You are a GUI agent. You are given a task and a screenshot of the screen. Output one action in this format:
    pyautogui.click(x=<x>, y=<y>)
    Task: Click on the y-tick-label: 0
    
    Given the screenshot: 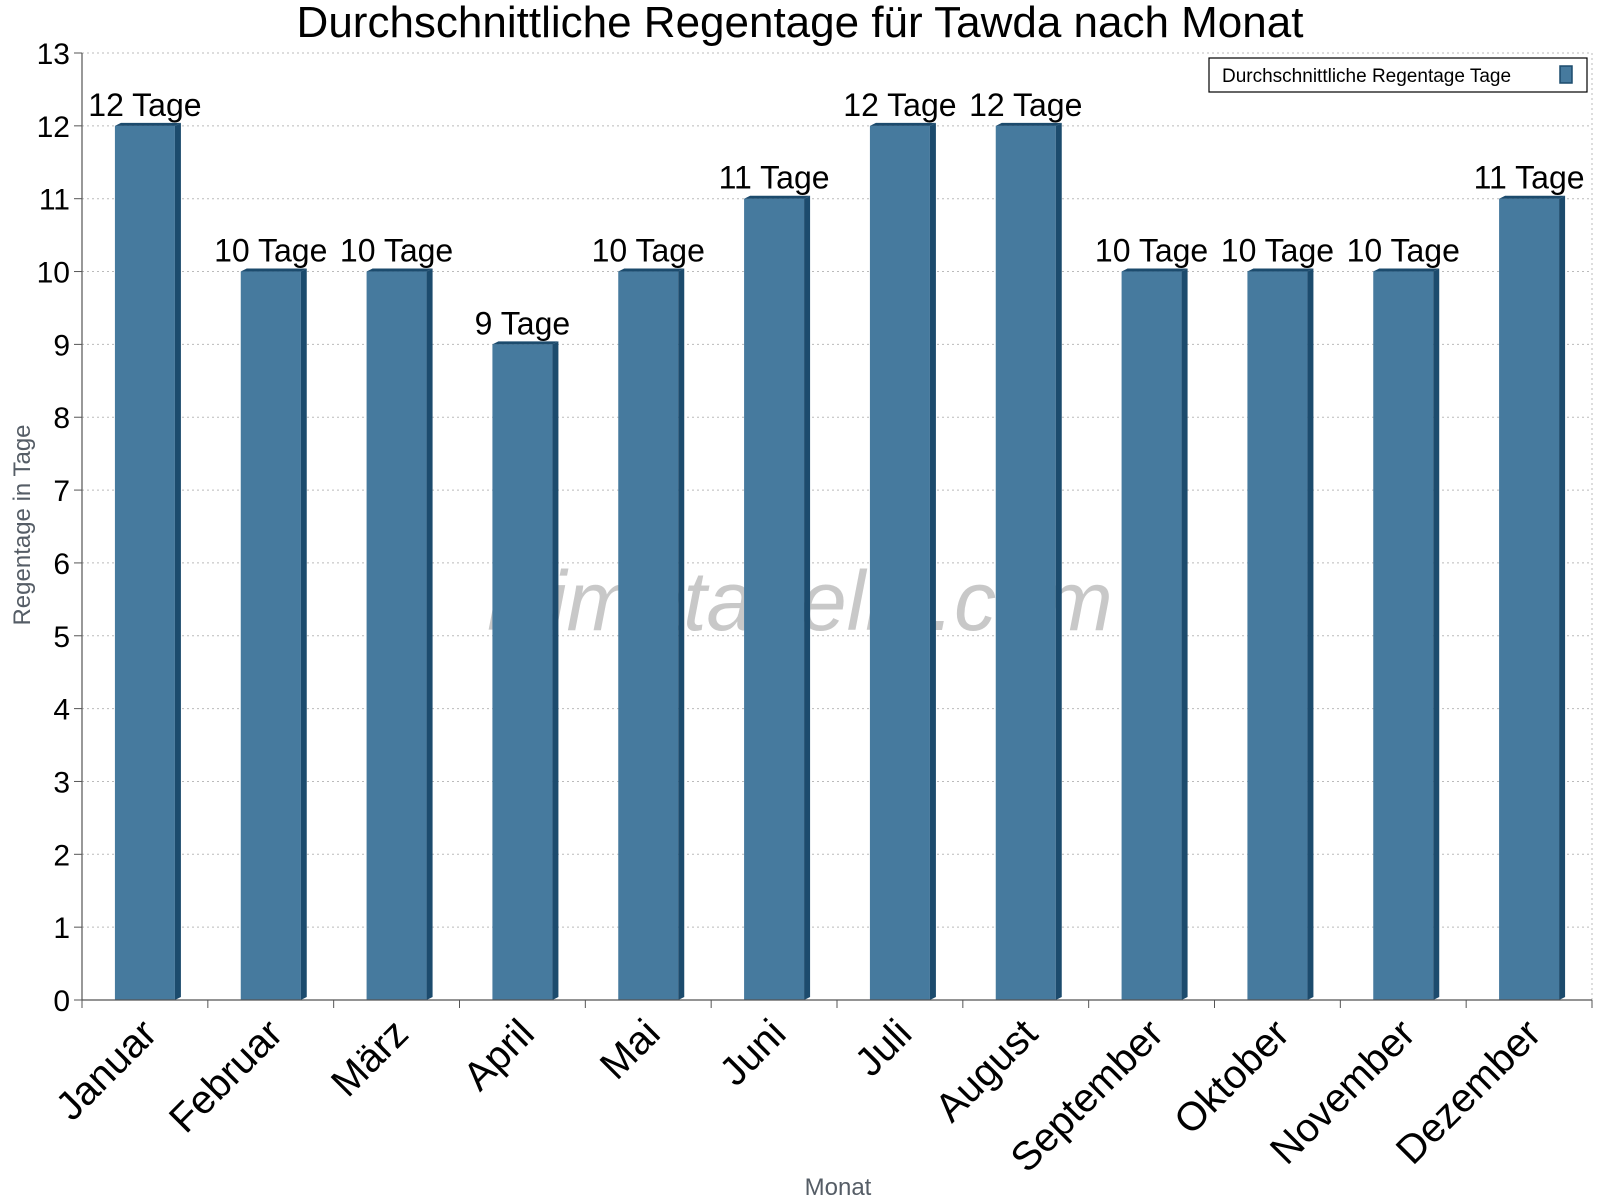 What is the action you would take?
    pyautogui.click(x=61, y=1001)
    